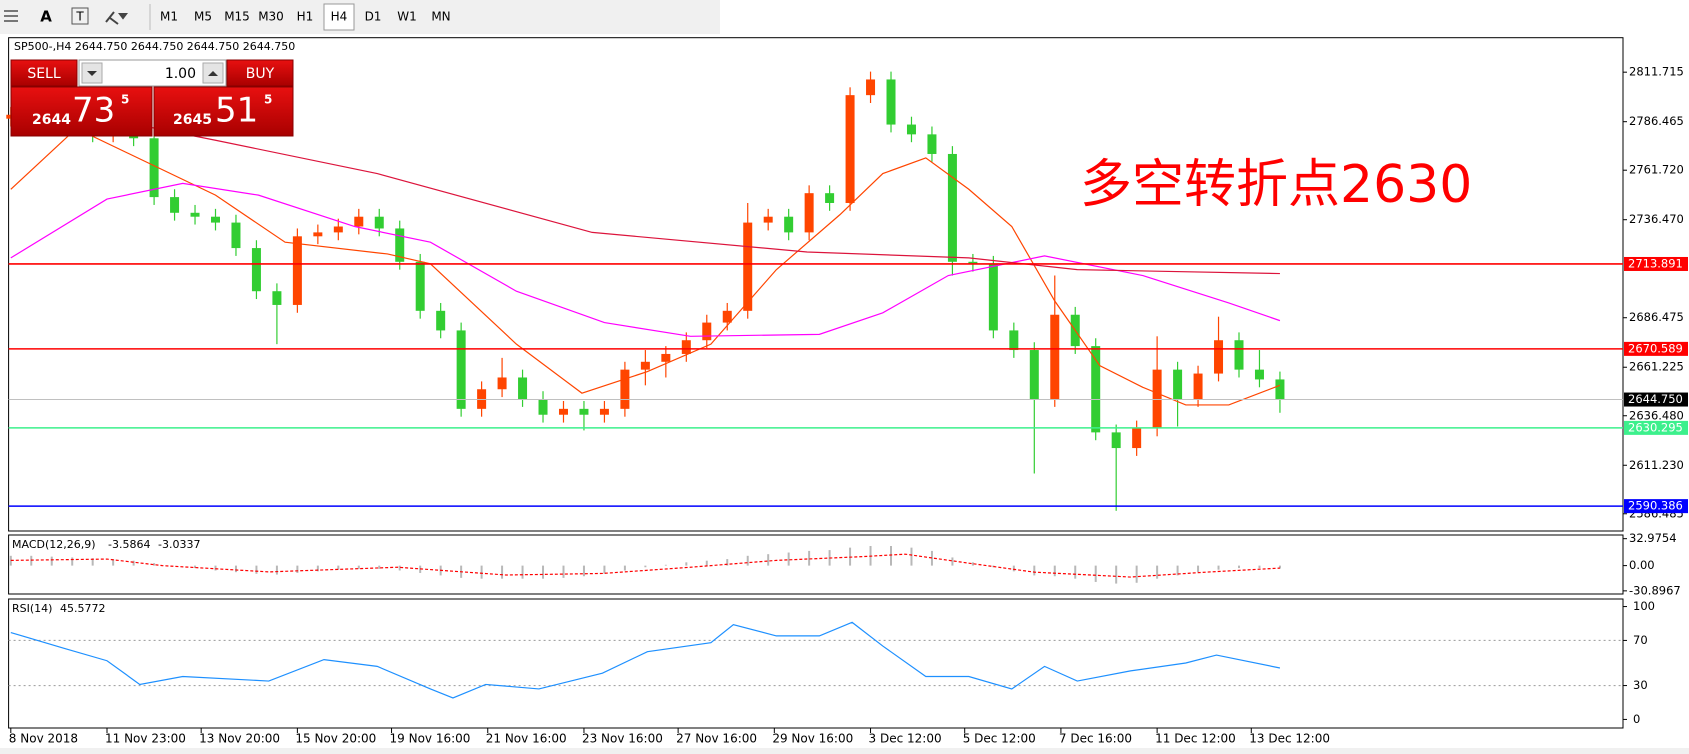  I want to click on lots-value: 1.00, so click(180, 74).